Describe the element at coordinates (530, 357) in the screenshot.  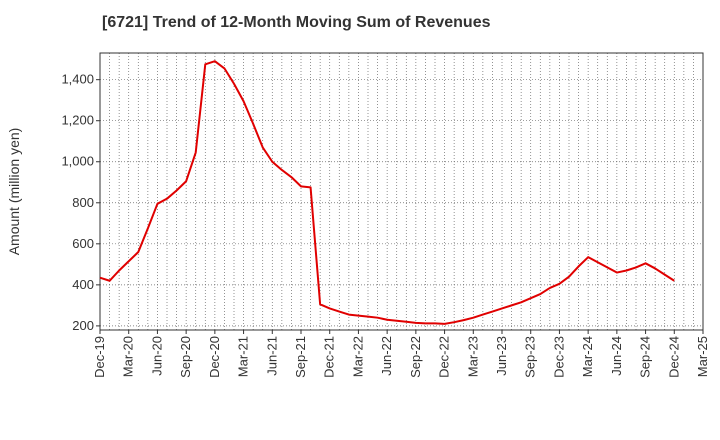
I see `x-tick-label: Sep-23` at that location.